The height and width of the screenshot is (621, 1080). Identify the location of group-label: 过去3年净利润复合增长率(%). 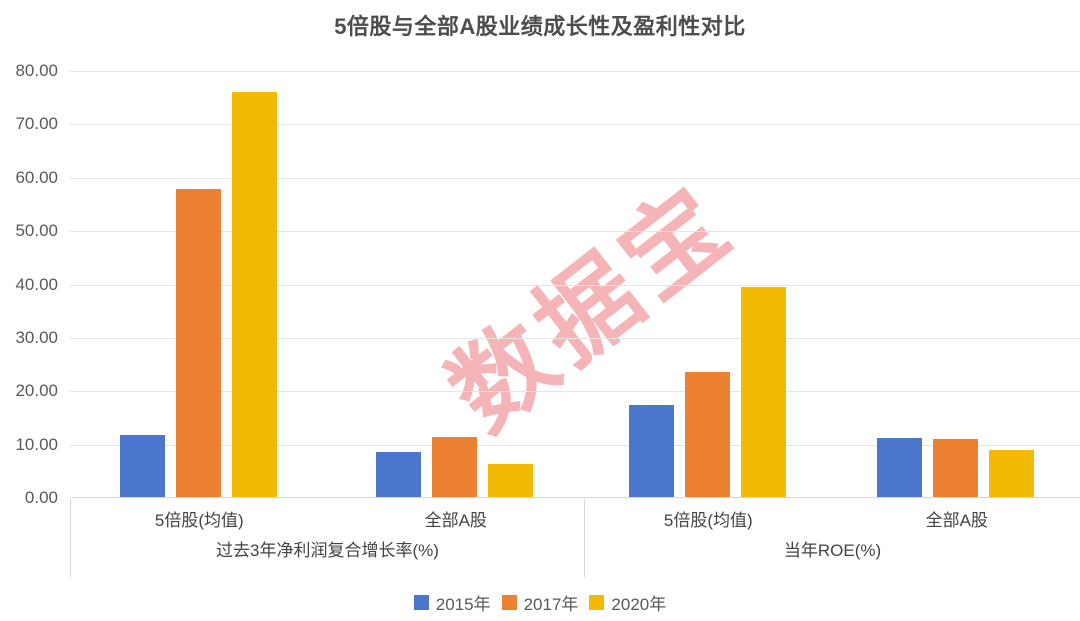
(327, 550).